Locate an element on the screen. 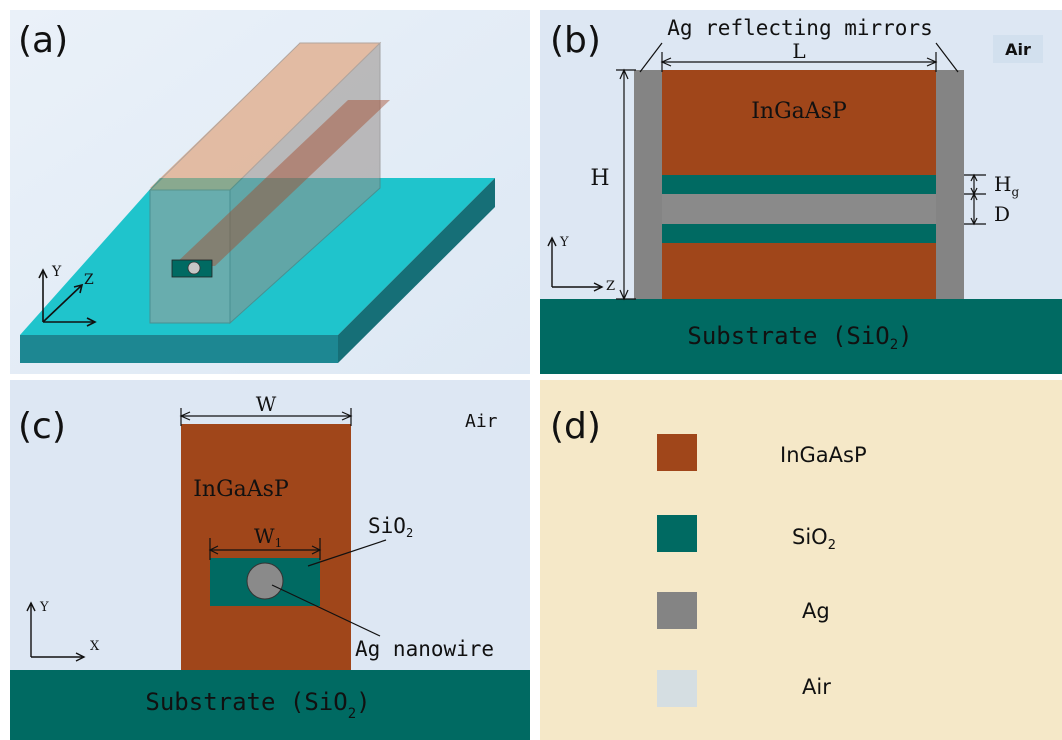 This screenshot has height=740, width=1062. dim-Hg-D is located at coordinates (975, 199).